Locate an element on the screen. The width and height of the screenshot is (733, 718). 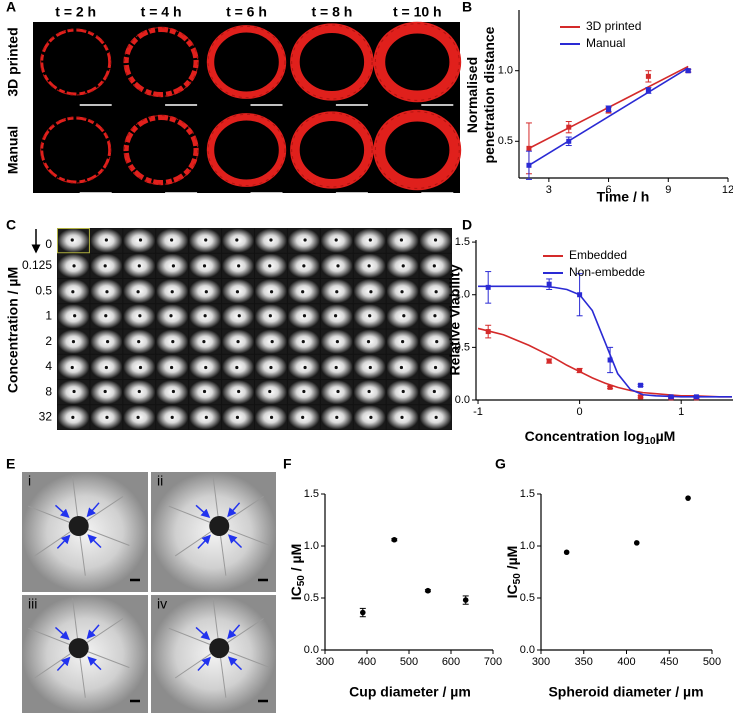
legend-label: Non-embedde is located at coordinates (607, 272).